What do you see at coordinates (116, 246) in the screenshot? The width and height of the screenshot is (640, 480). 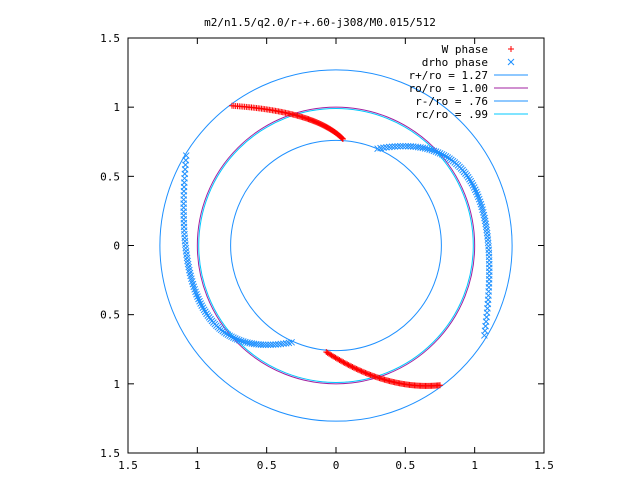 I see `y-tick-label: 0` at bounding box center [116, 246].